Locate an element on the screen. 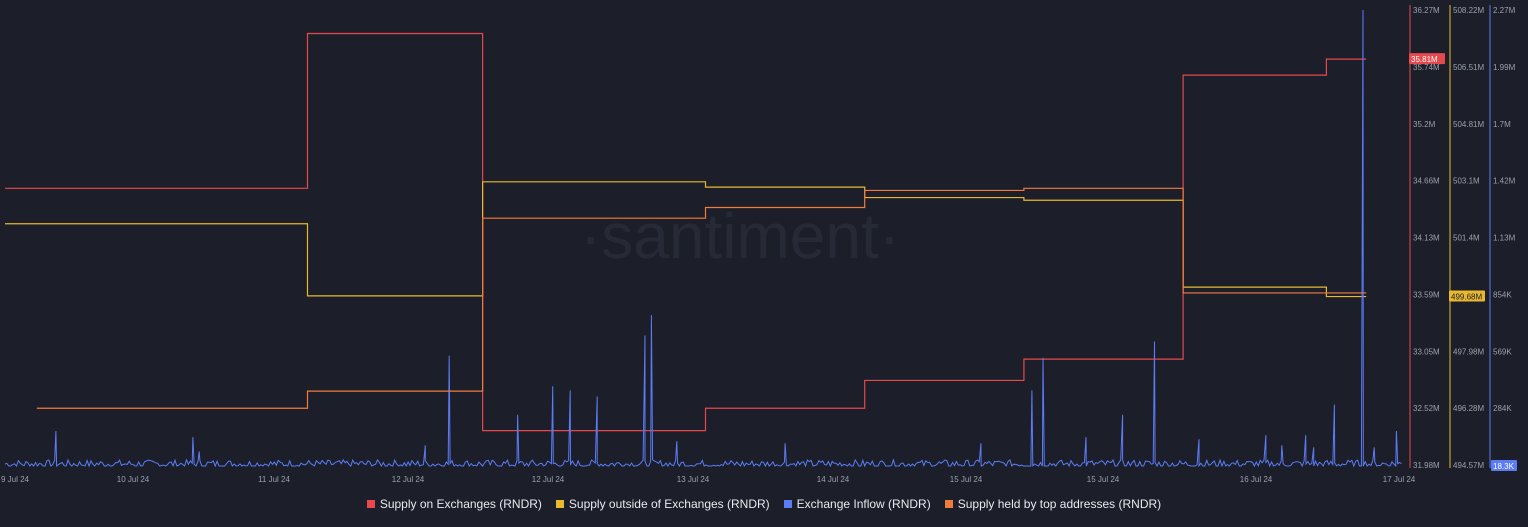  legend-item: Supply outside of Exchanges (RNDR) is located at coordinates (662, 504).